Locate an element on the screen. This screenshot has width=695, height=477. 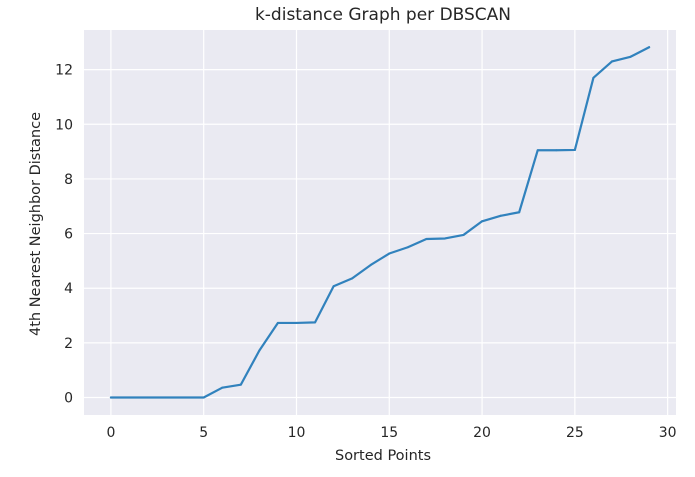
y-tick-label: 6 is located at coordinates (68, 235).